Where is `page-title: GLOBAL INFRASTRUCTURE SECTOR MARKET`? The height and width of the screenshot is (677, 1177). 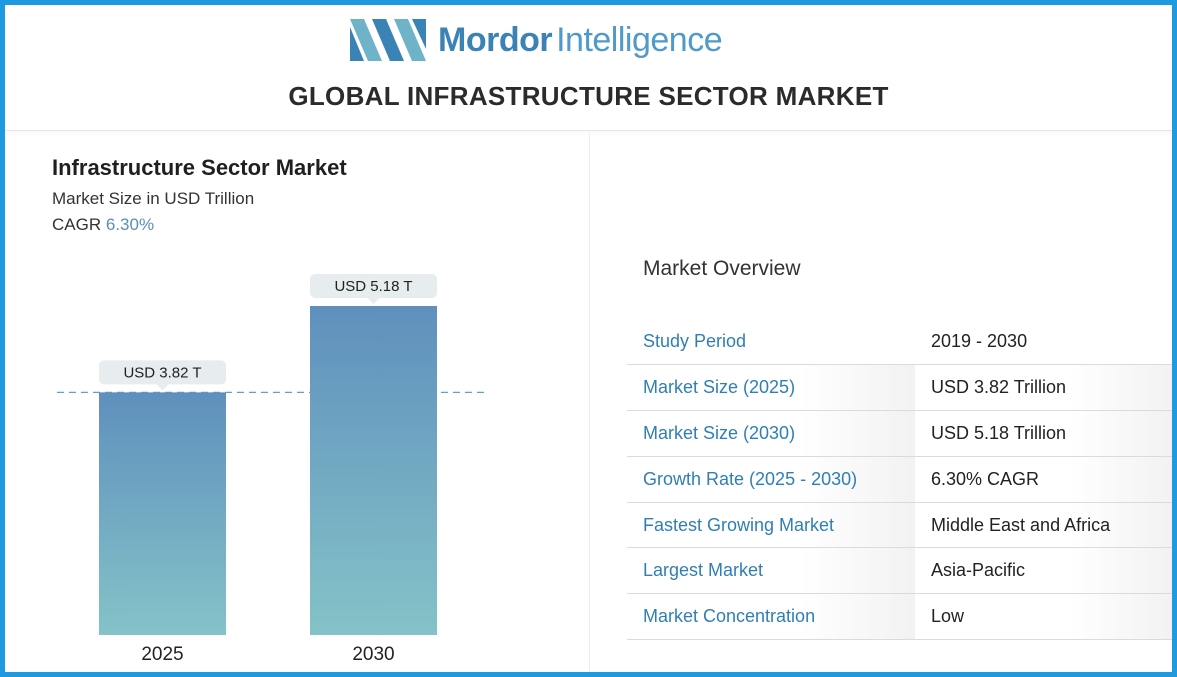 page-title: GLOBAL INFRASTRUCTURE SECTOR MARKET is located at coordinates (588, 96).